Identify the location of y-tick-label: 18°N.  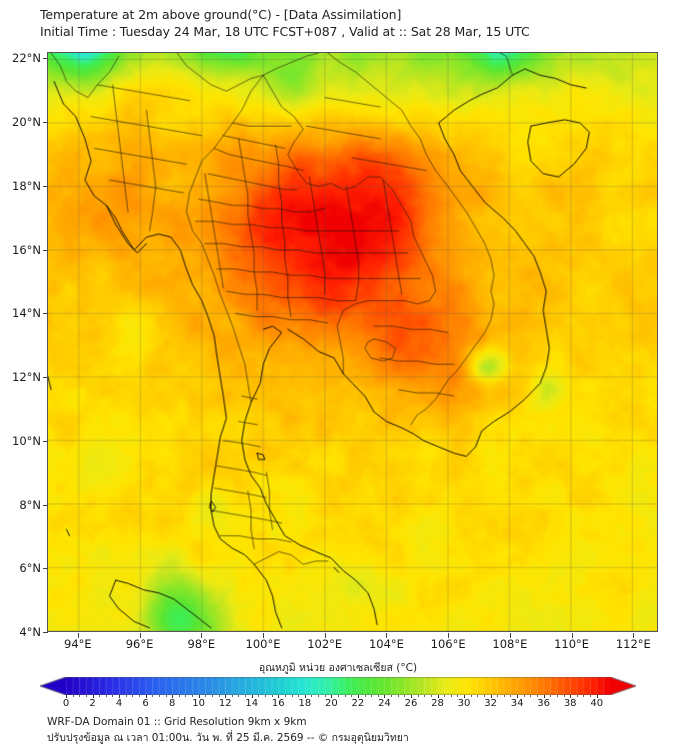
(26, 185).